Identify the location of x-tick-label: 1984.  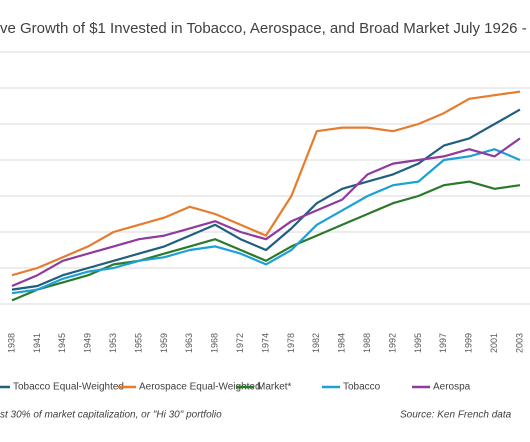
(342, 343).